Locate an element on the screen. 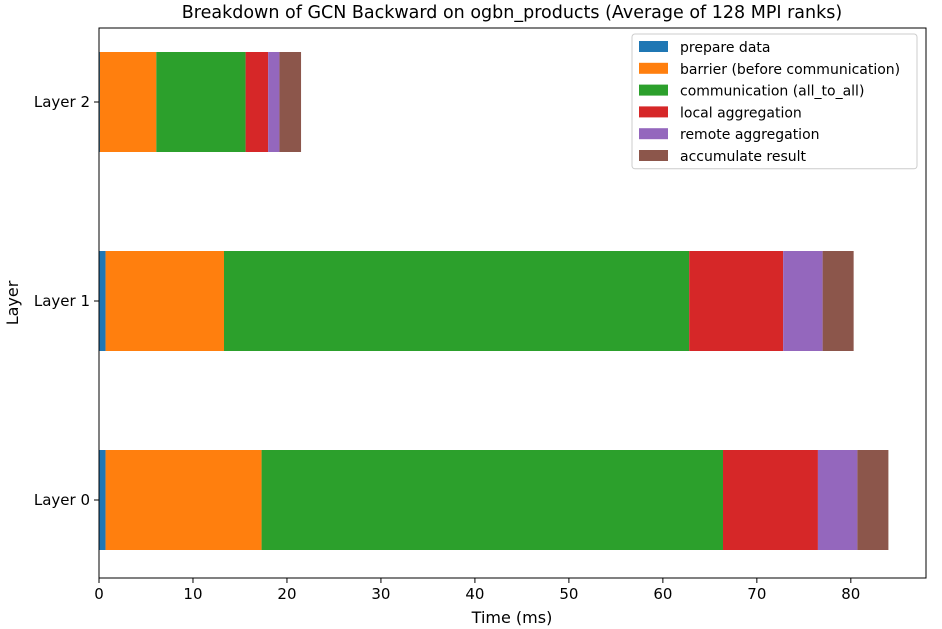 Image resolution: width=942 pixels, height=629 pixels. y-tick-label: Layer 0 is located at coordinates (62, 500).